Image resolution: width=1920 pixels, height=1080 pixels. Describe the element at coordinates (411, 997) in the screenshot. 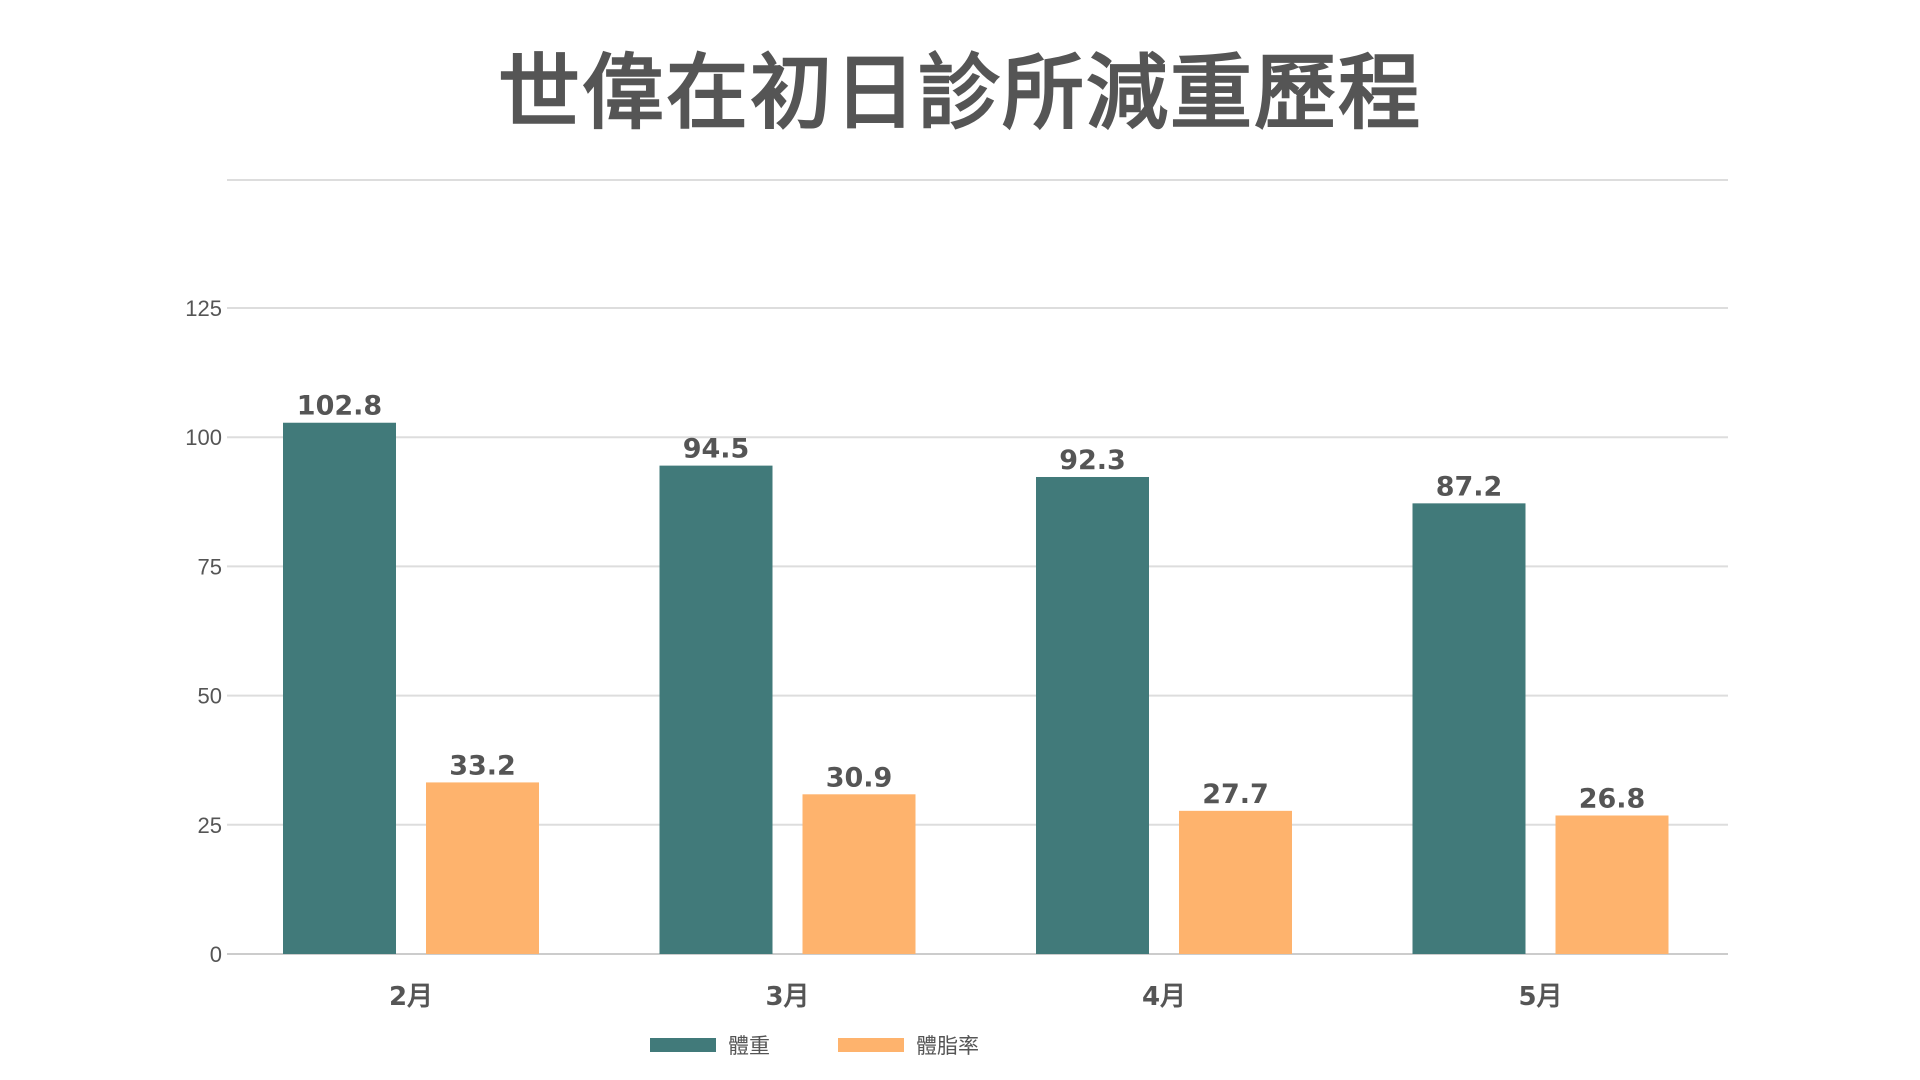

I see `x-category-label: 2月` at that location.